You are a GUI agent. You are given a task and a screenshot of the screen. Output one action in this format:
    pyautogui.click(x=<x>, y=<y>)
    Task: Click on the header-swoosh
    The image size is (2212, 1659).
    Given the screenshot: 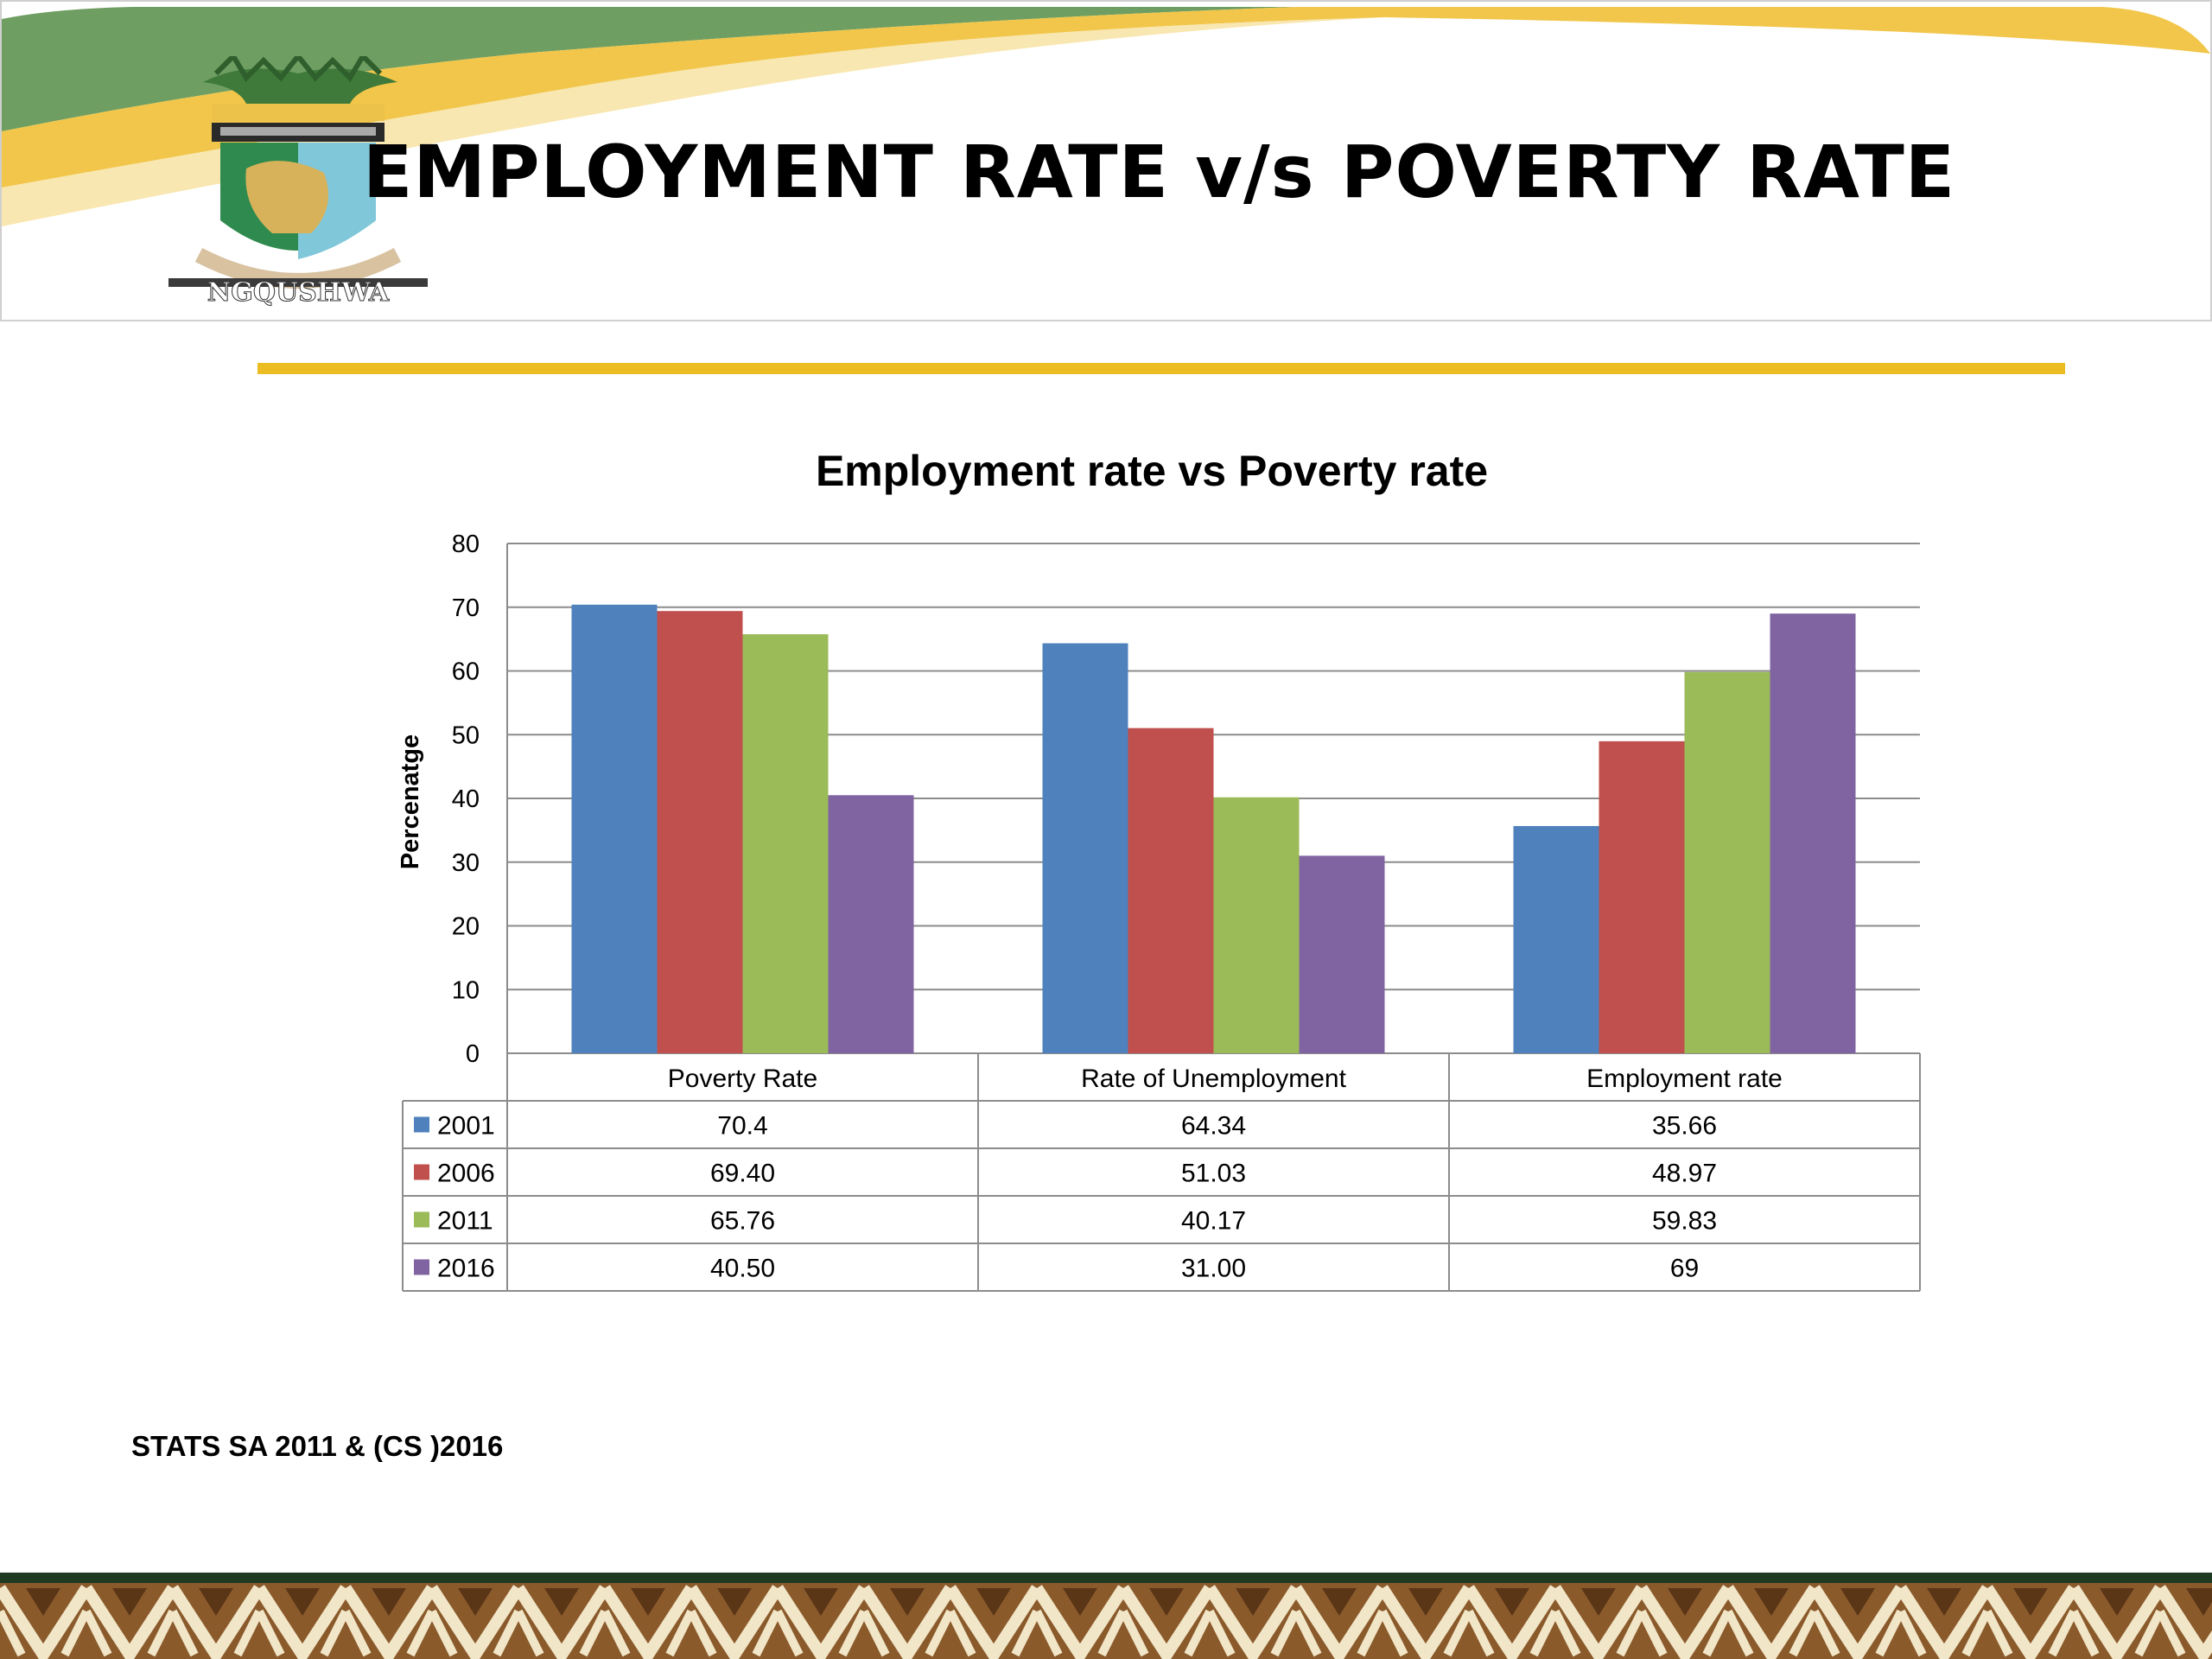 What is the action you would take?
    pyautogui.click(x=1106, y=116)
    